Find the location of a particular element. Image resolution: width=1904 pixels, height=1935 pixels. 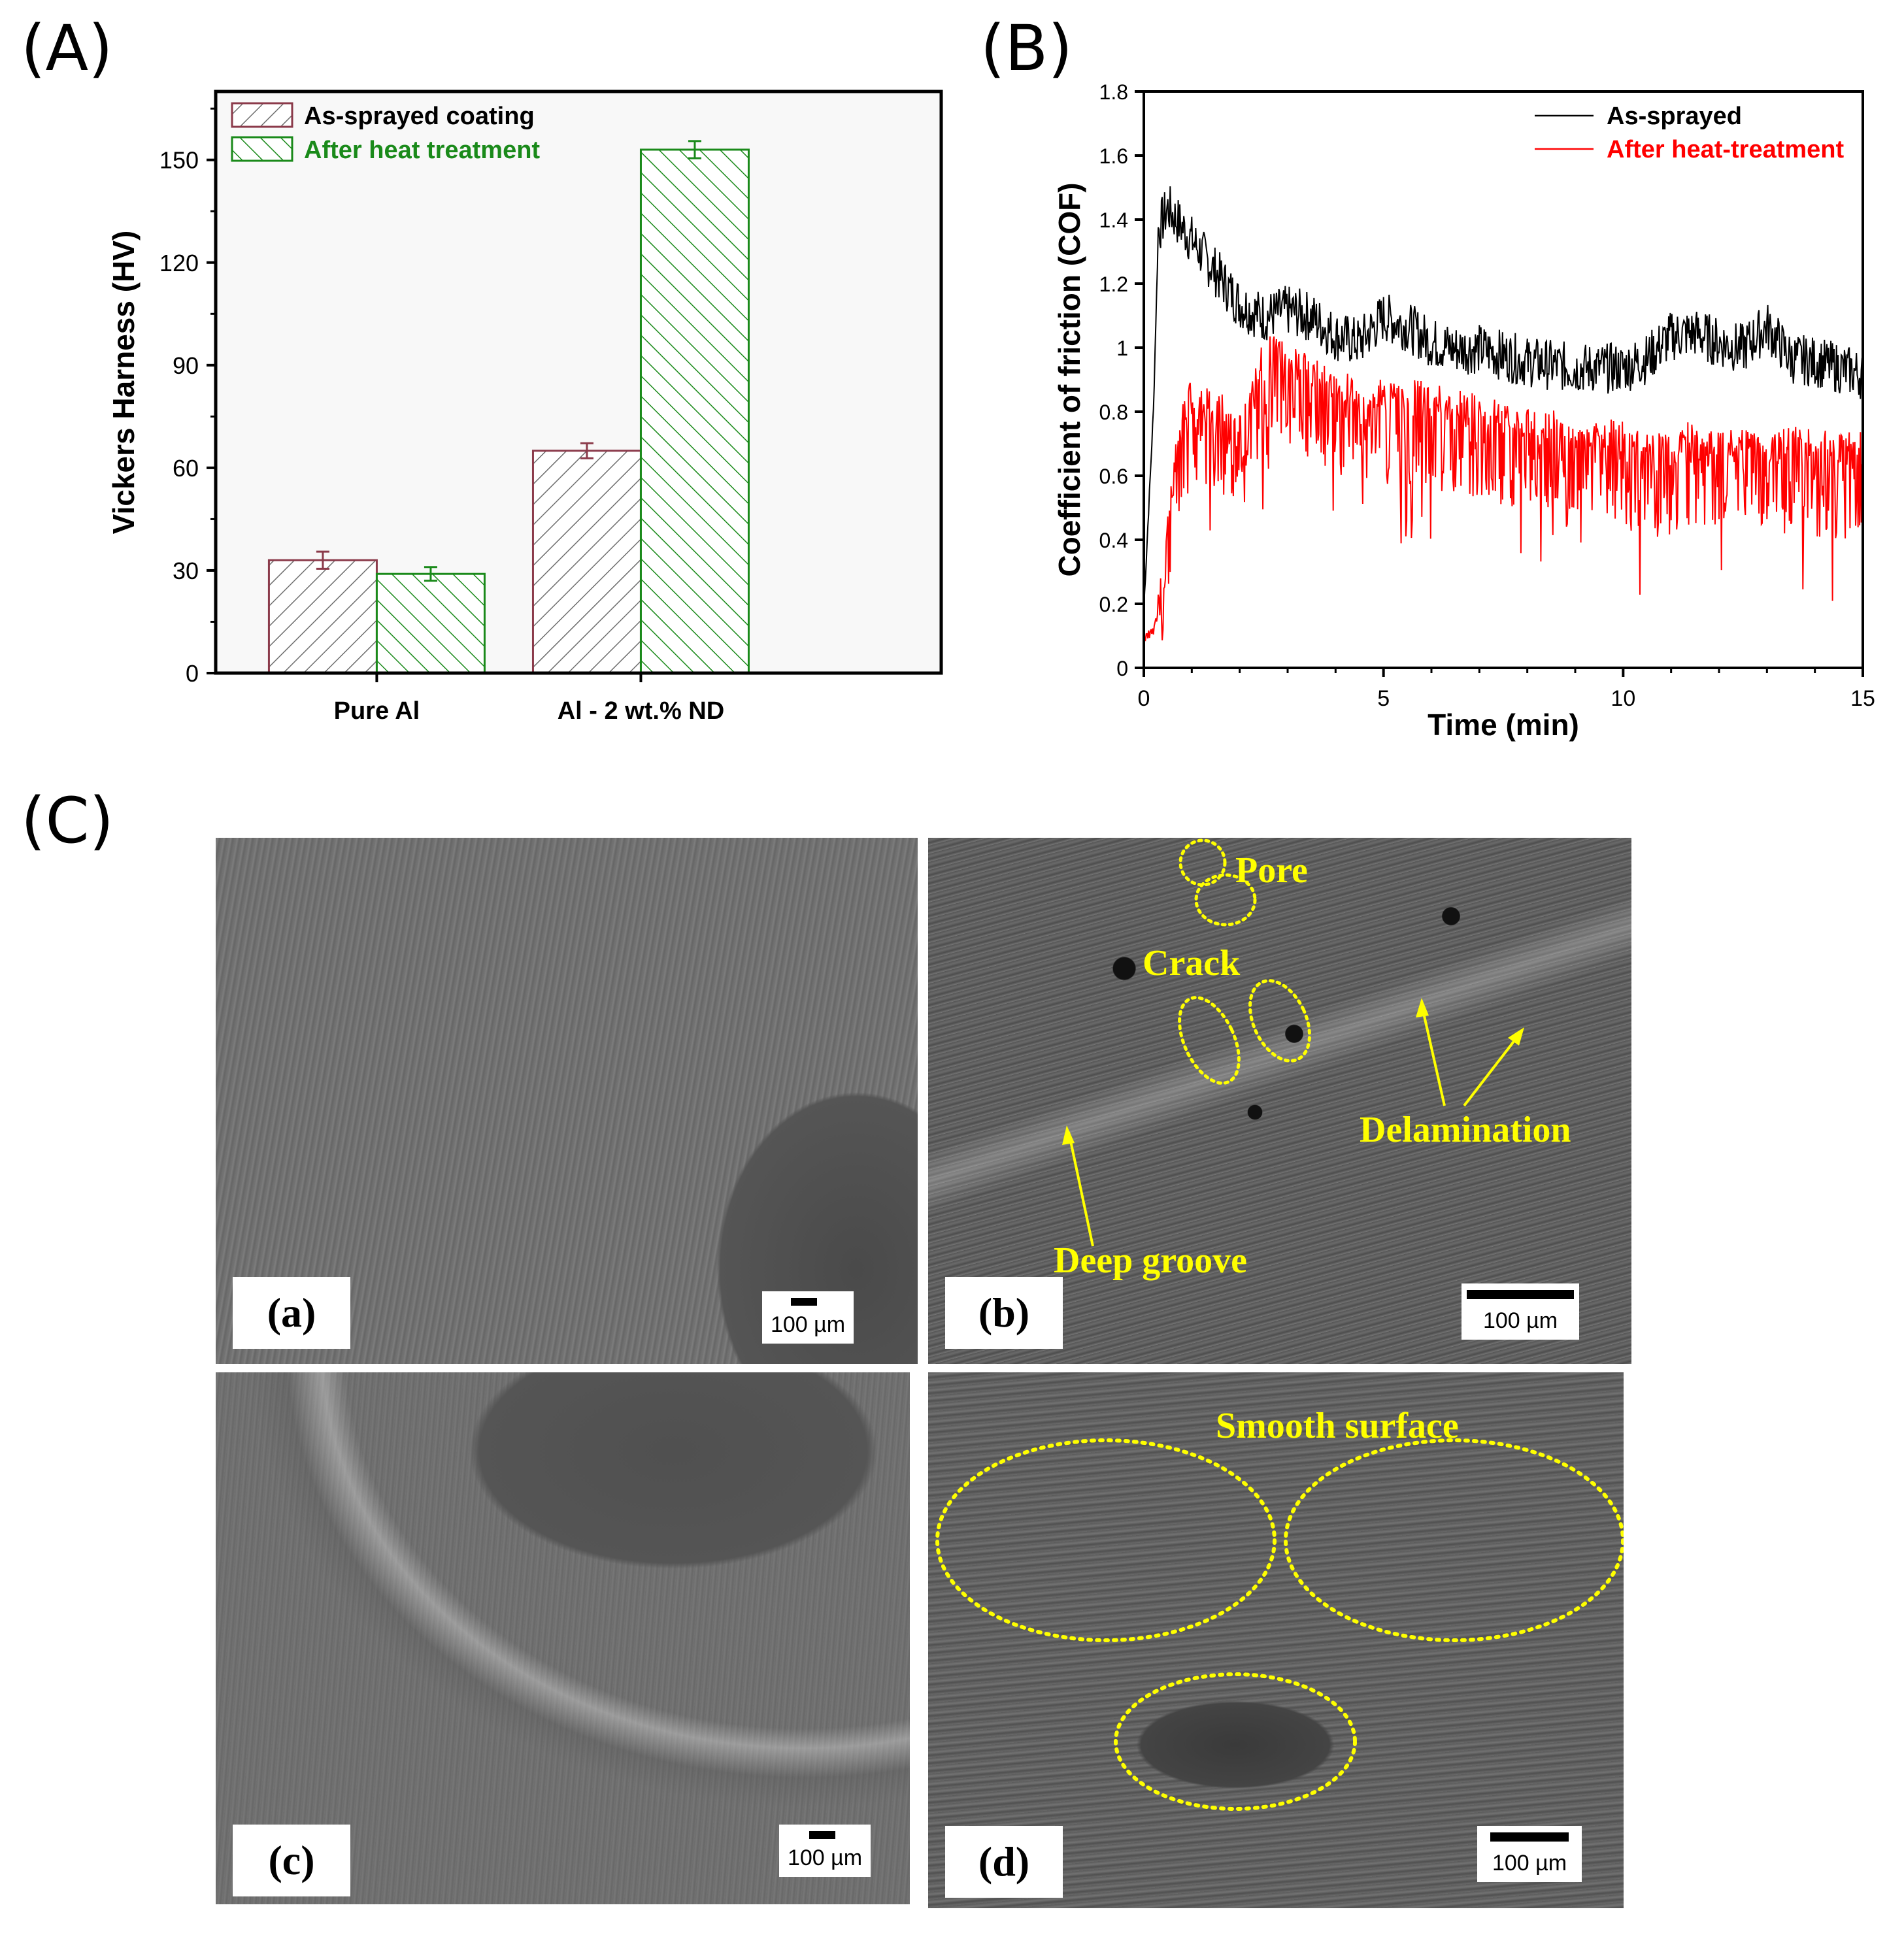

sem-d-annotations is located at coordinates (1279, 1624).